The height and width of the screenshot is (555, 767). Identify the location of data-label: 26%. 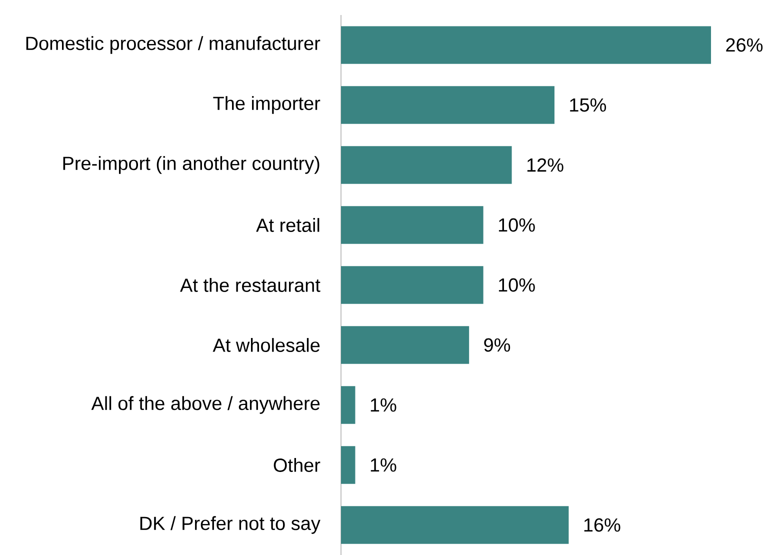
(744, 45).